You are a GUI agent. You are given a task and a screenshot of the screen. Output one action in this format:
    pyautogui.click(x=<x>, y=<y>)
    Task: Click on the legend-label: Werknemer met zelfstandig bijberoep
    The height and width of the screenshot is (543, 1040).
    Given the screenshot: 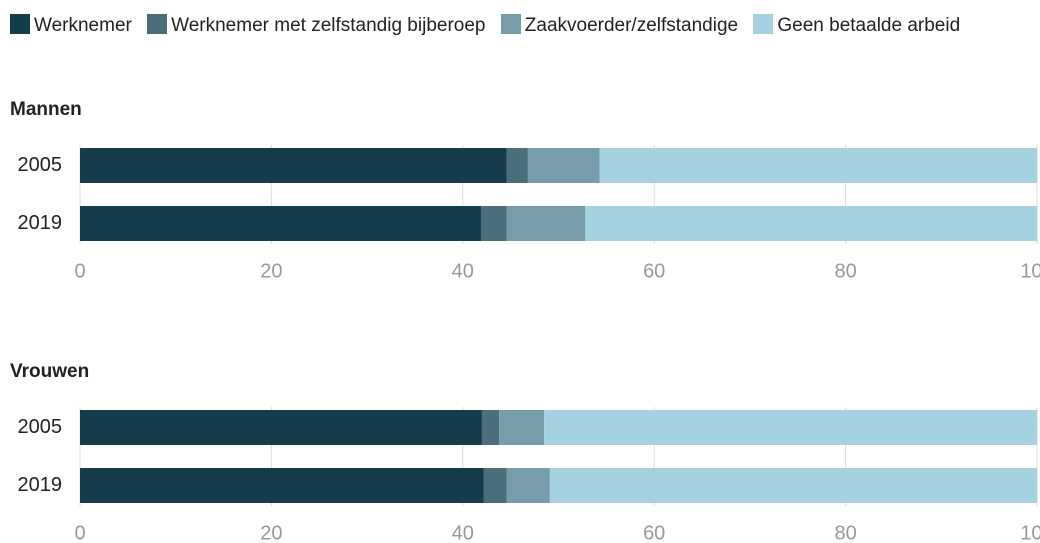 What is the action you would take?
    pyautogui.click(x=328, y=25)
    